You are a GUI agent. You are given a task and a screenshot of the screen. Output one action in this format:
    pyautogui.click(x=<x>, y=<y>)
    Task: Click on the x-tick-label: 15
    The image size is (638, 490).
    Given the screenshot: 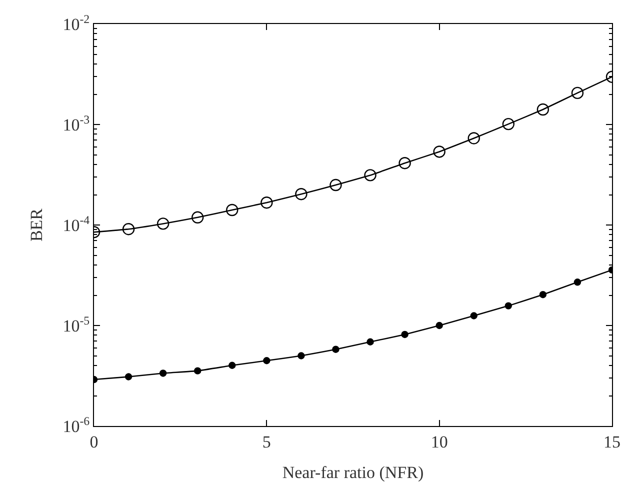 What is the action you would take?
    pyautogui.click(x=612, y=442)
    